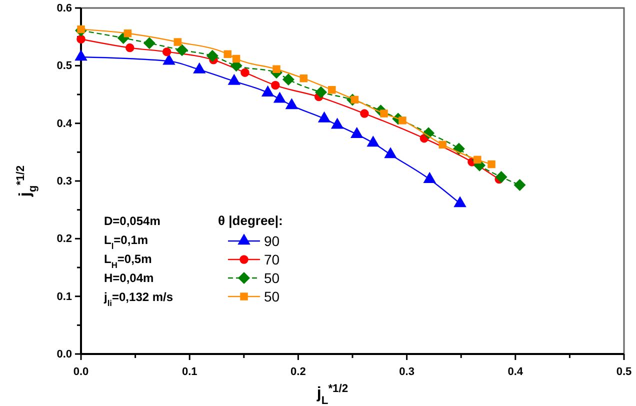 The image size is (636, 406). Describe the element at coordinates (64, 124) in the screenshot. I see `y-tick-label: 0.4` at that location.